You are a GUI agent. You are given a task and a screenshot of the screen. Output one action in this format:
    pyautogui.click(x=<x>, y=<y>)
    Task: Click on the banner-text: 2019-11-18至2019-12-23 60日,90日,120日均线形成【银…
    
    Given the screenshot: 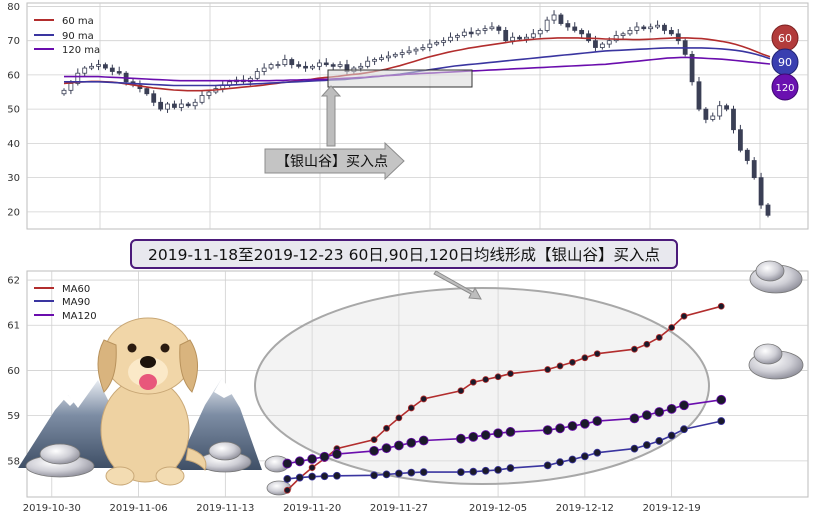 What is the action you would take?
    pyautogui.click(x=404, y=255)
    